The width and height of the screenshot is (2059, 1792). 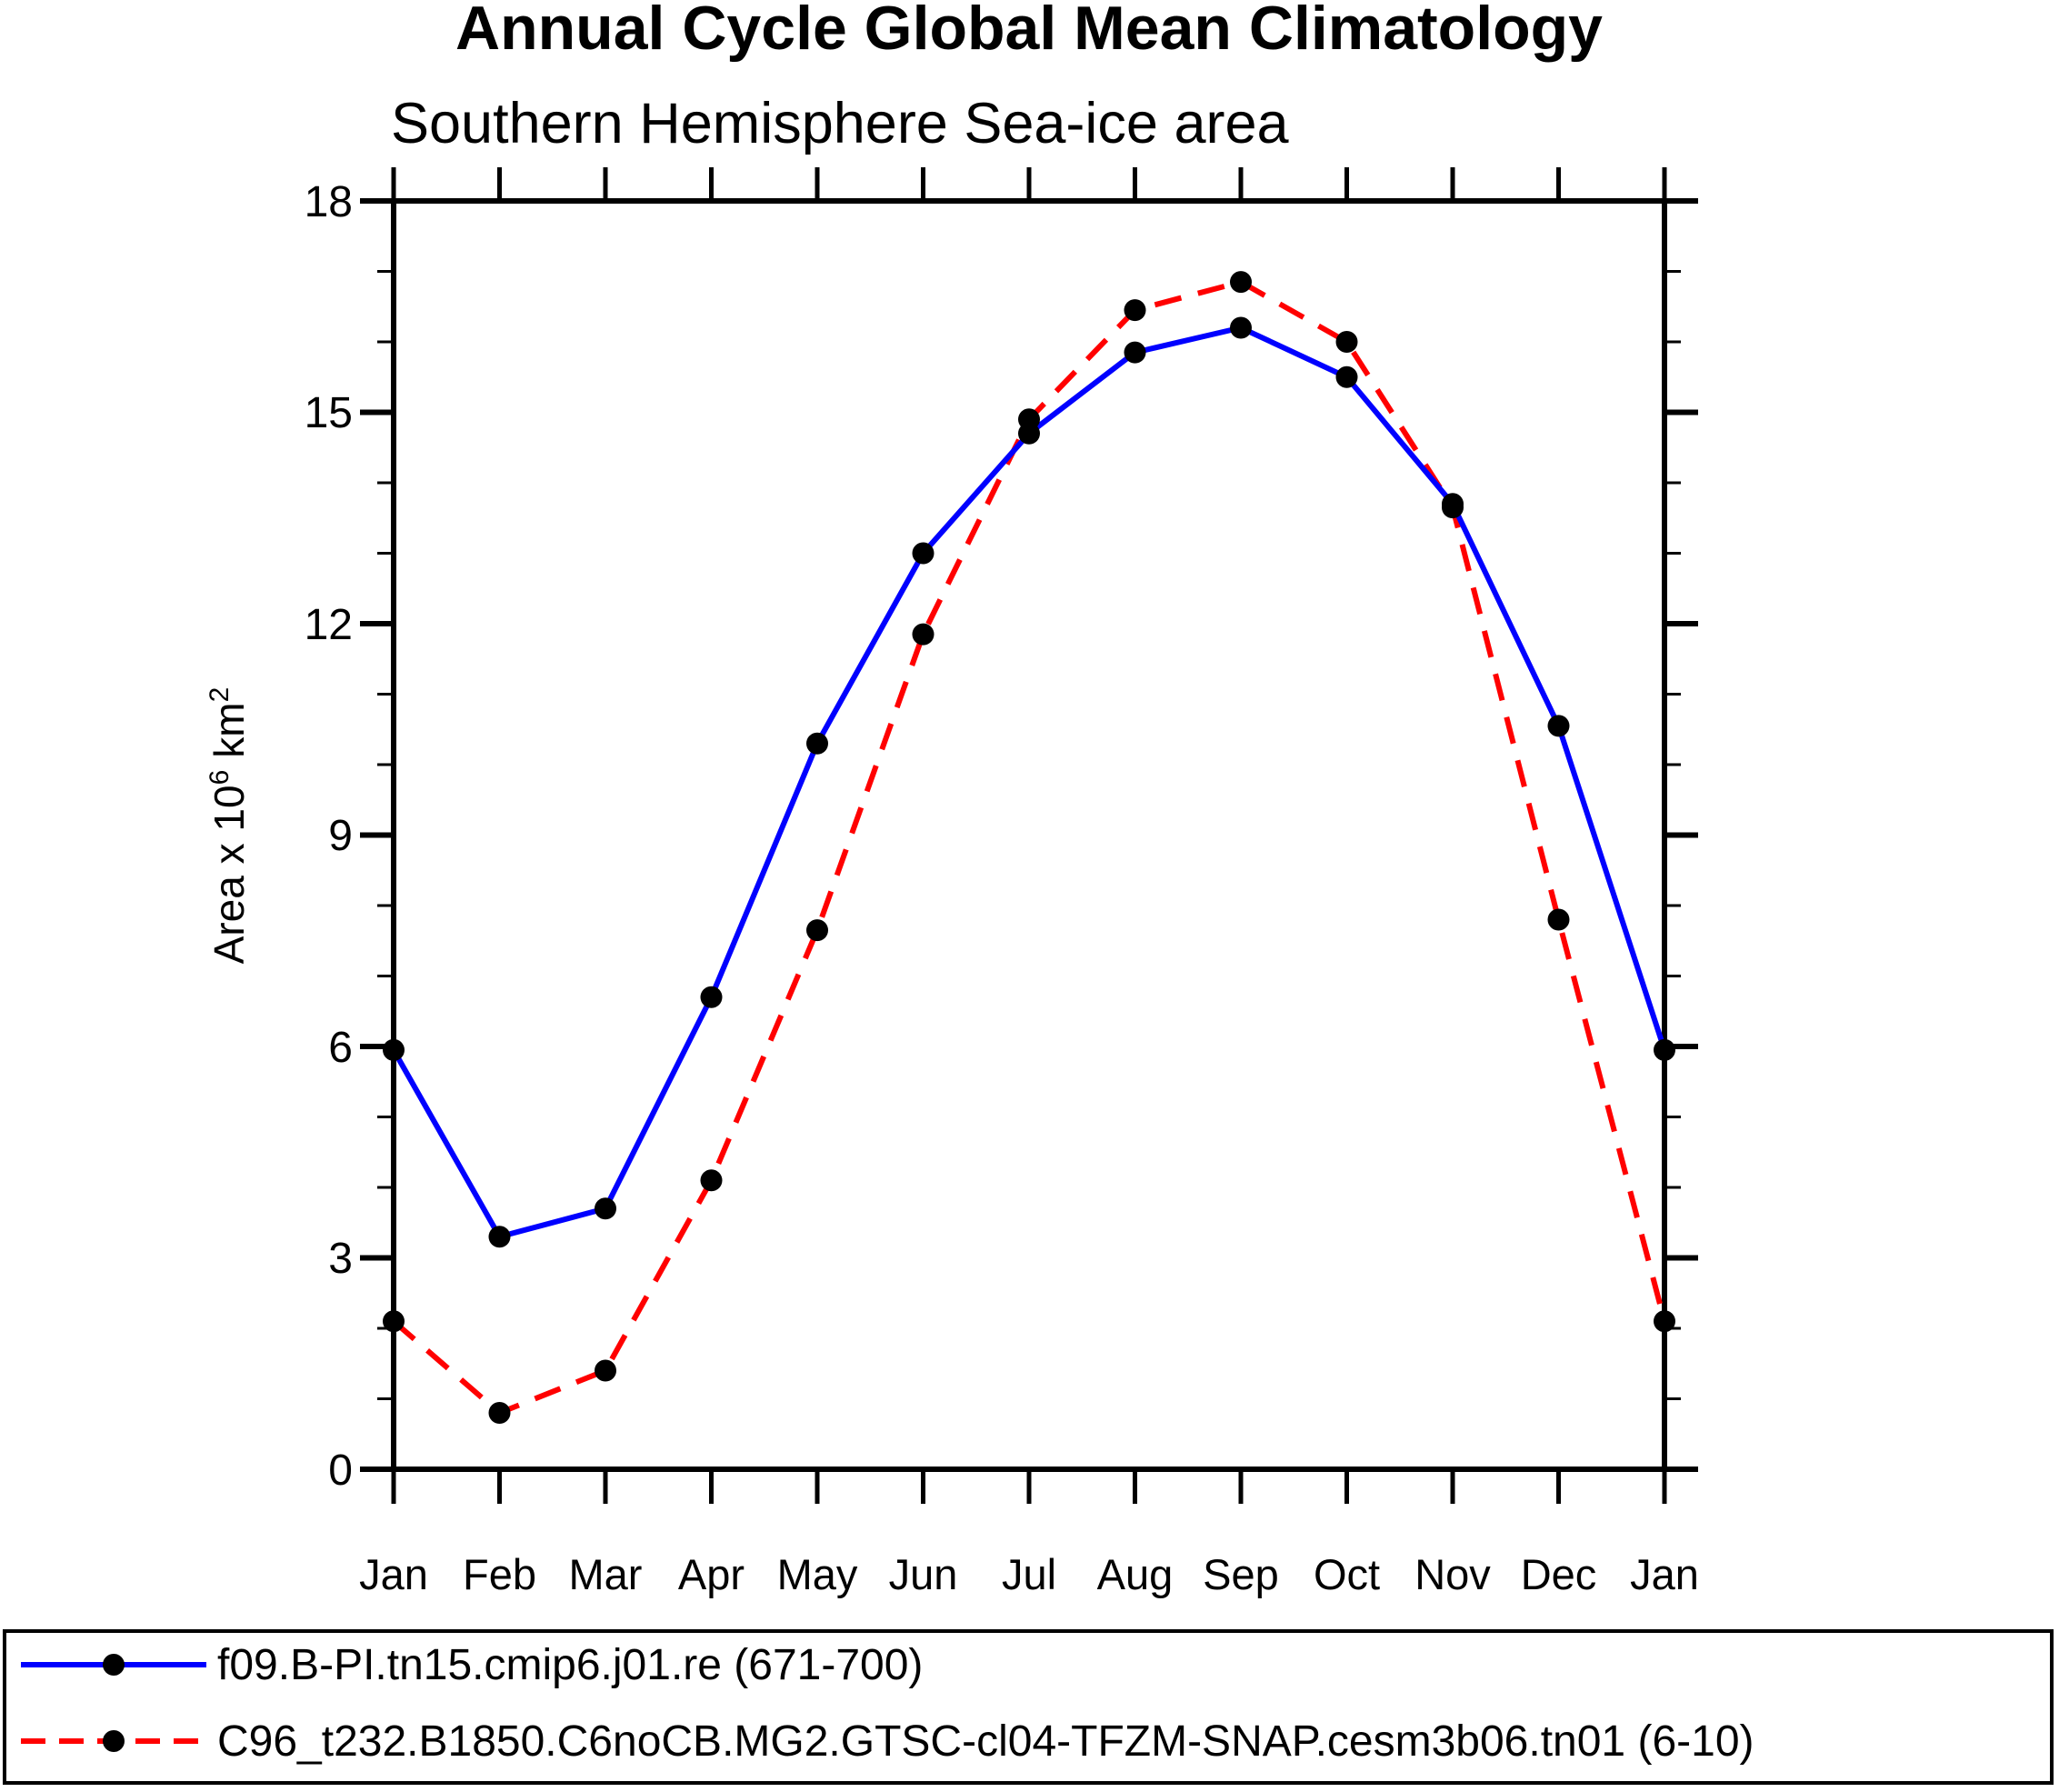 What do you see at coordinates (1559, 1574) in the screenshot?
I see `xtick-label: Dec` at bounding box center [1559, 1574].